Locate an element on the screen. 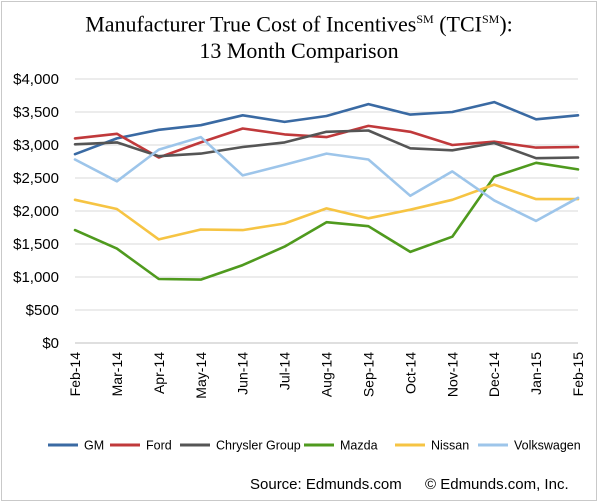 The image size is (598, 502). title-sup-1: SM is located at coordinates (425, 19).